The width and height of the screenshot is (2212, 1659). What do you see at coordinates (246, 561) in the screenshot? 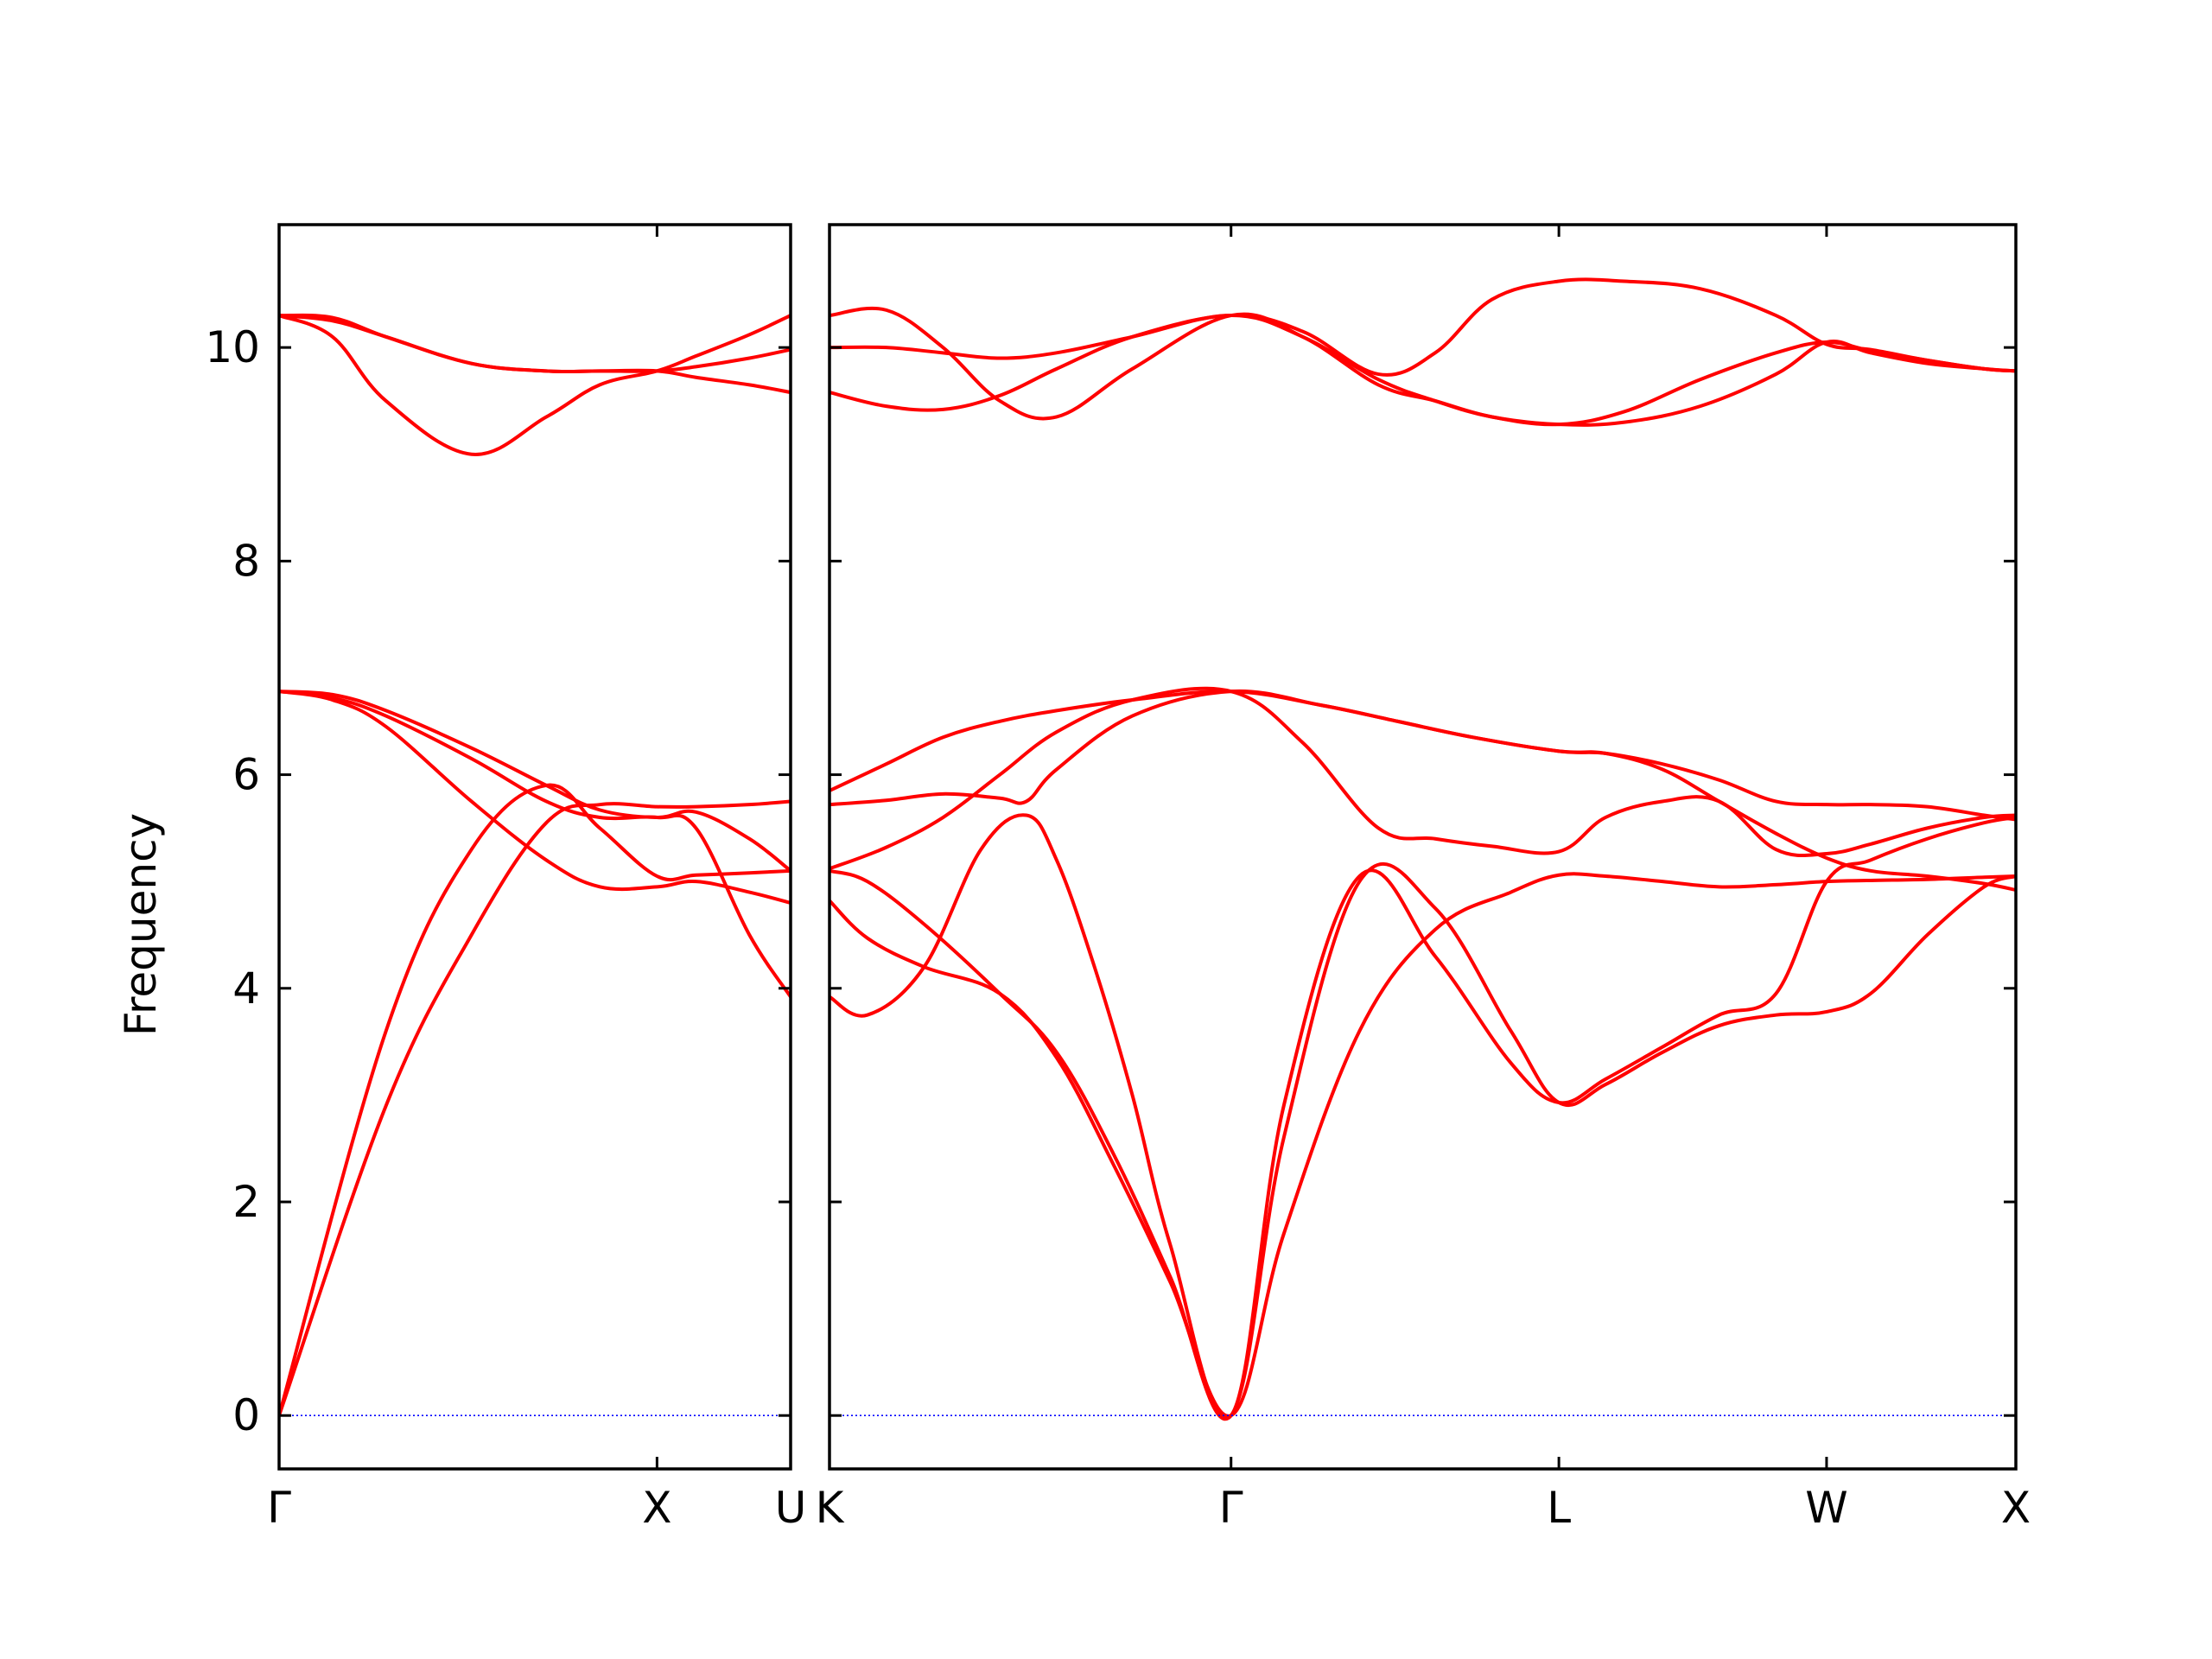
I see `ytick-label-8: 8` at bounding box center [246, 561].